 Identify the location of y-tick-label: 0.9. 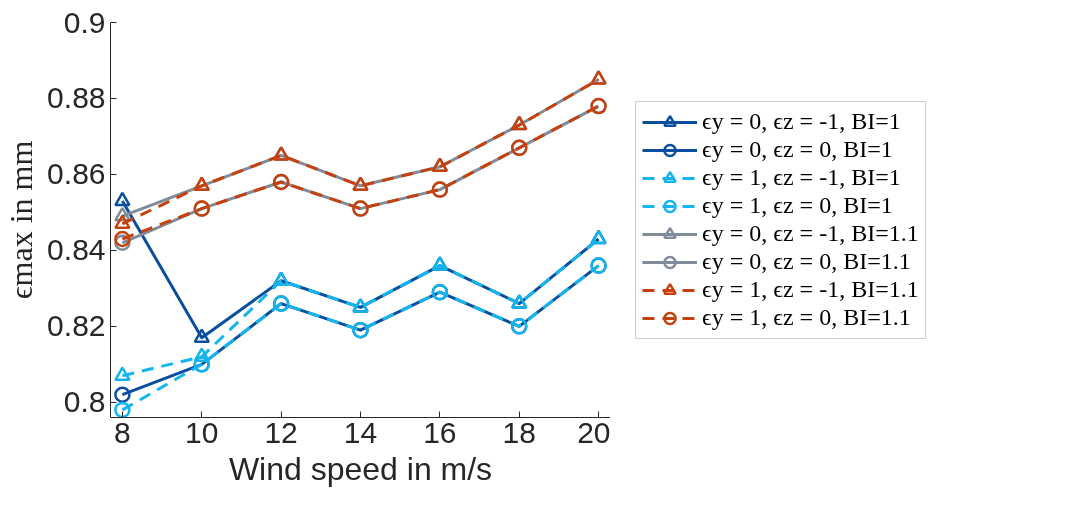
(84, 22).